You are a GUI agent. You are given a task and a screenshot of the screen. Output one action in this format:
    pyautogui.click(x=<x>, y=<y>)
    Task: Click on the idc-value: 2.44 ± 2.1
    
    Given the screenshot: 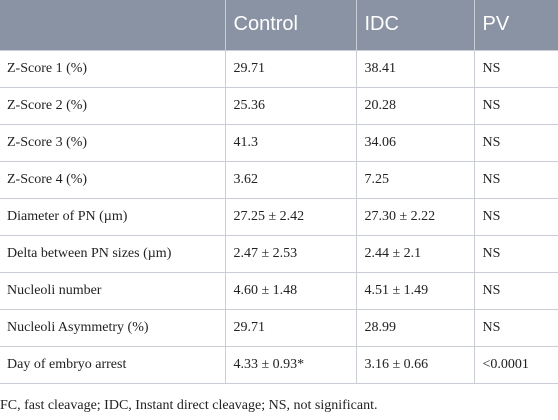 What is the action you would take?
    pyautogui.click(x=415, y=253)
    